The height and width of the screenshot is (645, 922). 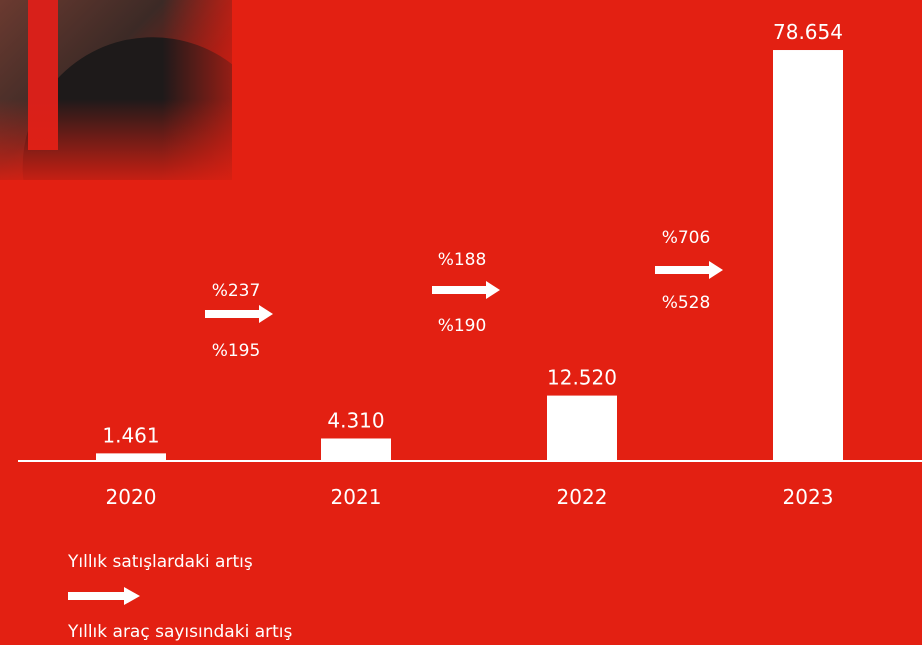 I want to click on data-label-2020: 1.461, so click(x=130, y=435).